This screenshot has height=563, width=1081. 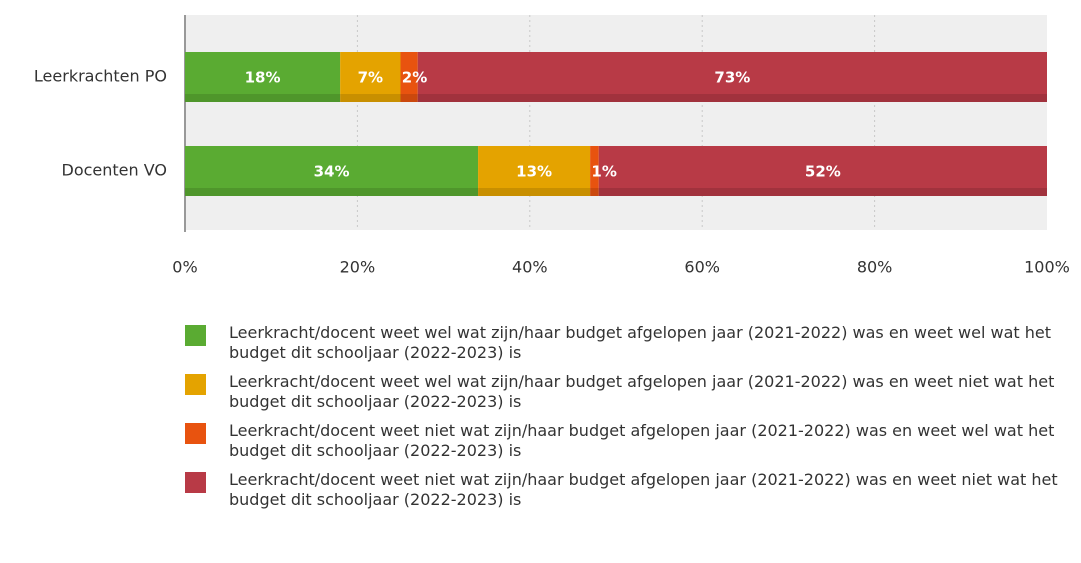 What do you see at coordinates (702, 267) in the screenshot?
I see `x-tick-label: 60%` at bounding box center [702, 267].